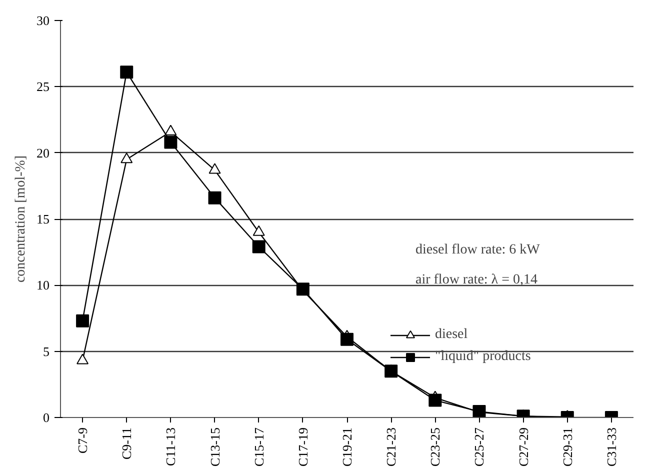 This screenshot has width=648, height=469. What do you see at coordinates (126, 443) in the screenshot?
I see `x-tick-label: C9-11` at bounding box center [126, 443].